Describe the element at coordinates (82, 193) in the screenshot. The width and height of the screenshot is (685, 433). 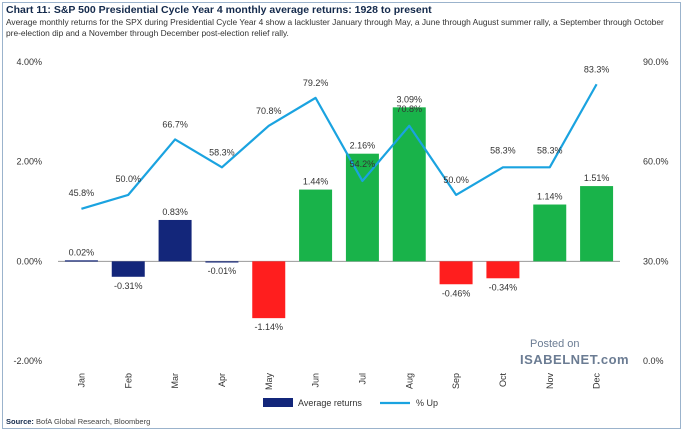
I see `line-label-jan: 45.8%` at that location.